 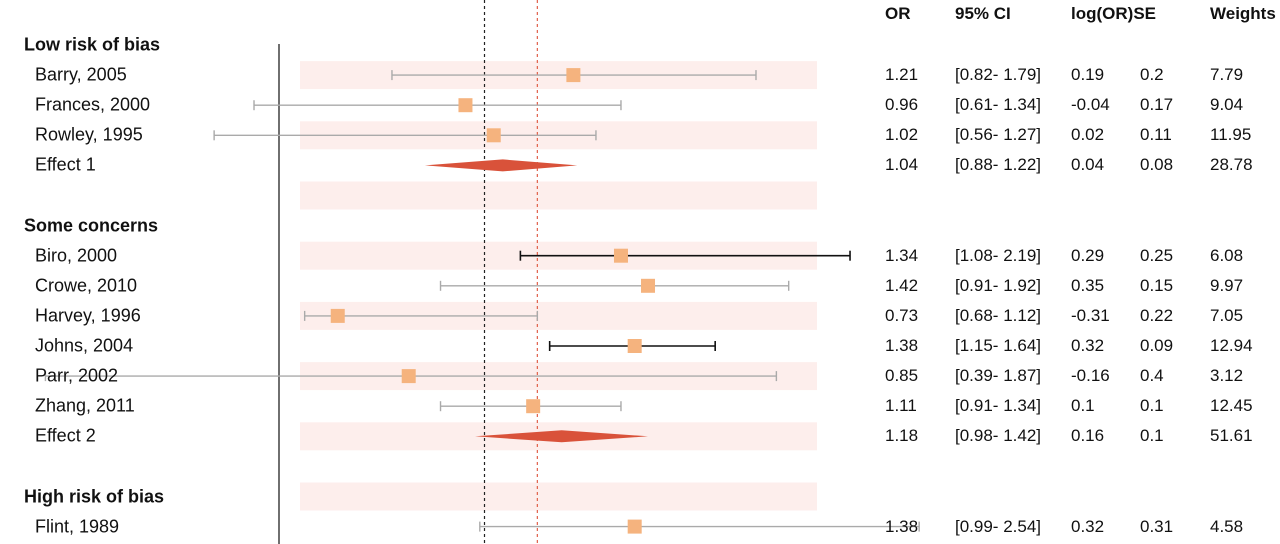 What do you see at coordinates (91, 225) in the screenshot?
I see `group-label: Some concerns` at bounding box center [91, 225].